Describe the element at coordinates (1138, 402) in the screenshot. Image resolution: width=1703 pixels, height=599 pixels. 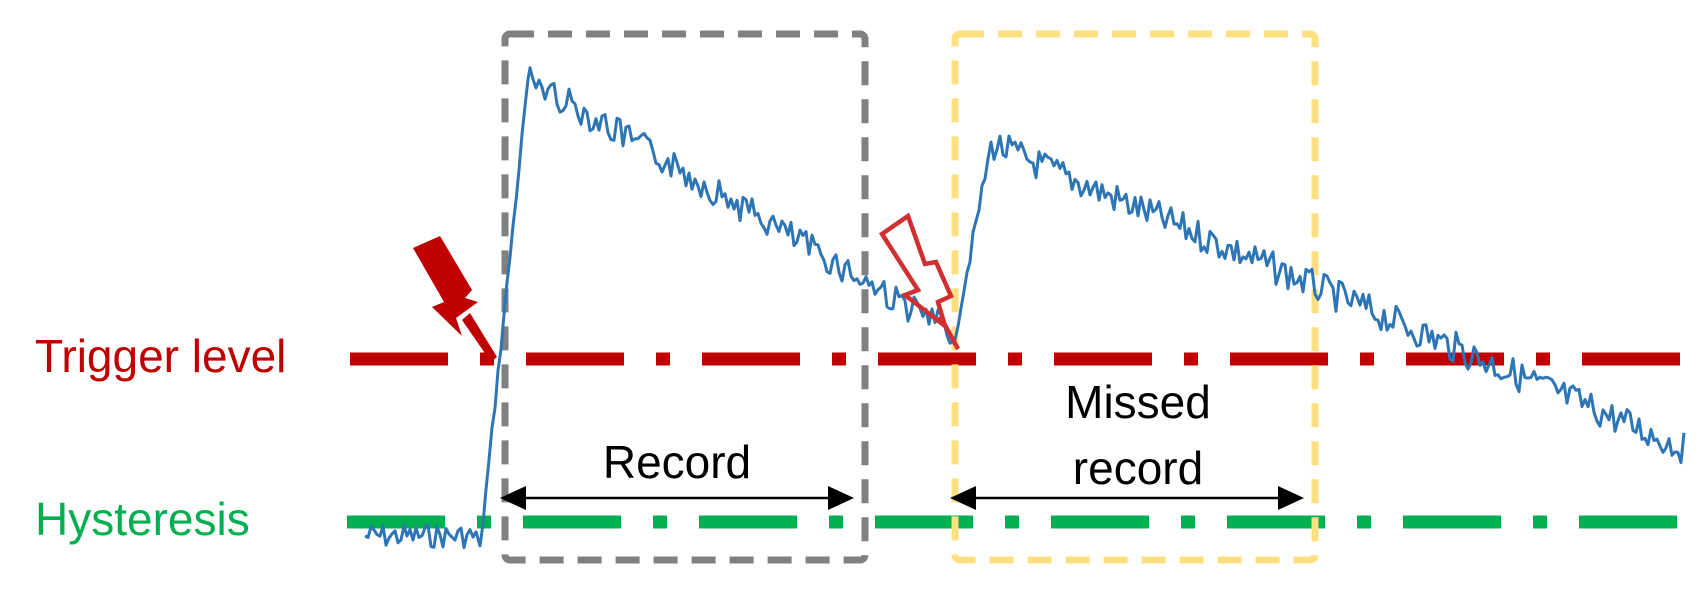
I see `missed-record-label-line1: Missed` at that location.